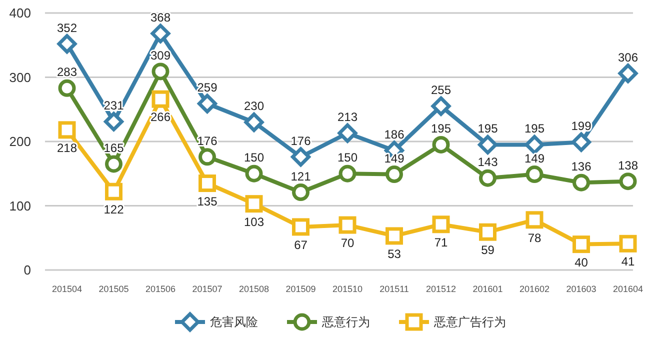 The image size is (658, 340). What do you see at coordinates (67, 147) in the screenshot?
I see `data-label: 218` at bounding box center [67, 147].